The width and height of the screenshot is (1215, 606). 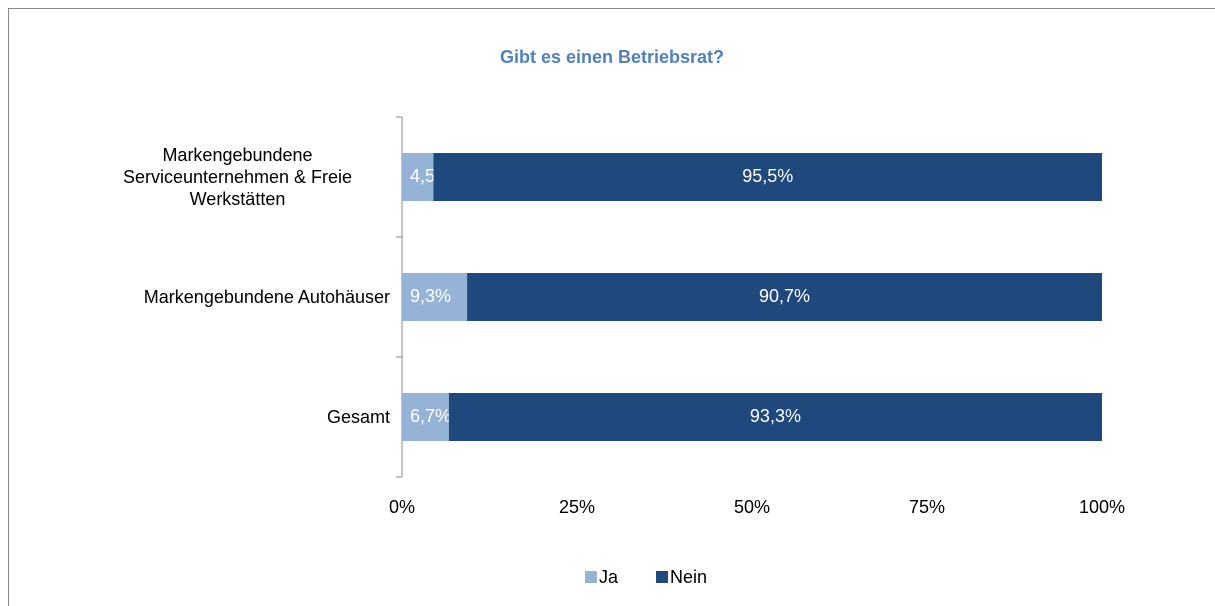 I want to click on category-label-box: Gesamt, so click(x=230, y=417).